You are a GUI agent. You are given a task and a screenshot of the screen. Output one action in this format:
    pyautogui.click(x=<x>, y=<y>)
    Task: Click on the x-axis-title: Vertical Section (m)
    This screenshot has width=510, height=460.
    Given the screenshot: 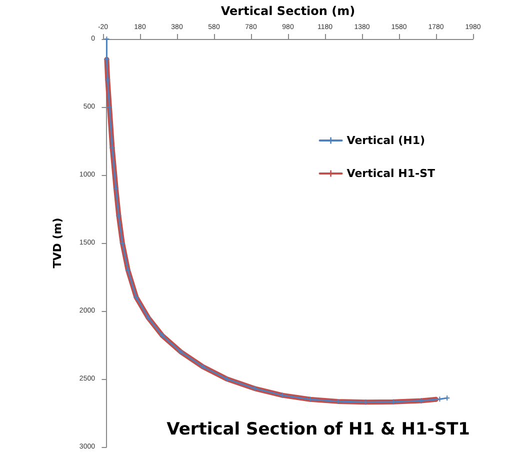 What is the action you would take?
    pyautogui.click(x=288, y=11)
    